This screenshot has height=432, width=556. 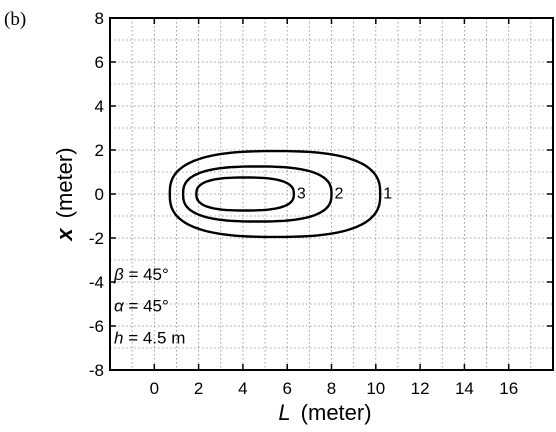 I want to click on x-tick-label: 12, so click(x=420, y=388).